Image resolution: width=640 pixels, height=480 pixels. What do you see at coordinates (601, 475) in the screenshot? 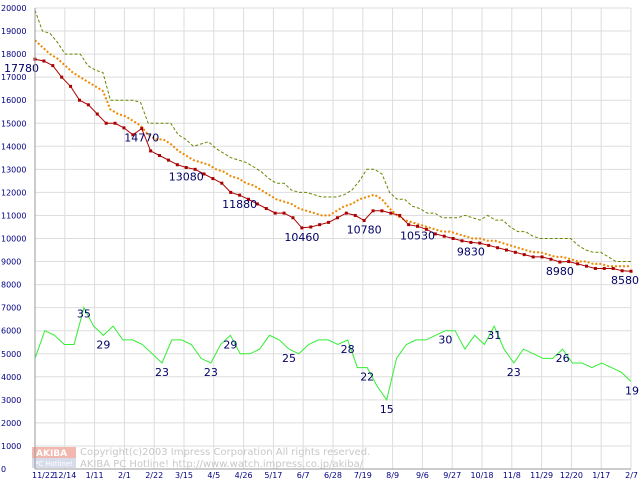
I see `x-tick-label: 1/17` at bounding box center [601, 475].